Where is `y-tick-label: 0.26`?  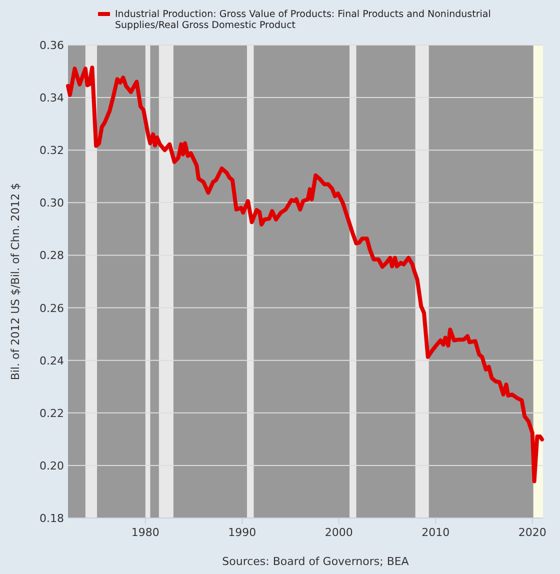 y-tick-label: 0.26 is located at coordinates (52, 308).